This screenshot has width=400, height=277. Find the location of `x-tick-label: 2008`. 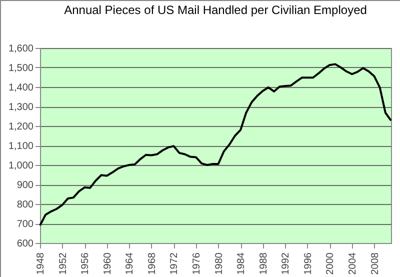

x-tick-label: 2008 is located at coordinates (375, 263).